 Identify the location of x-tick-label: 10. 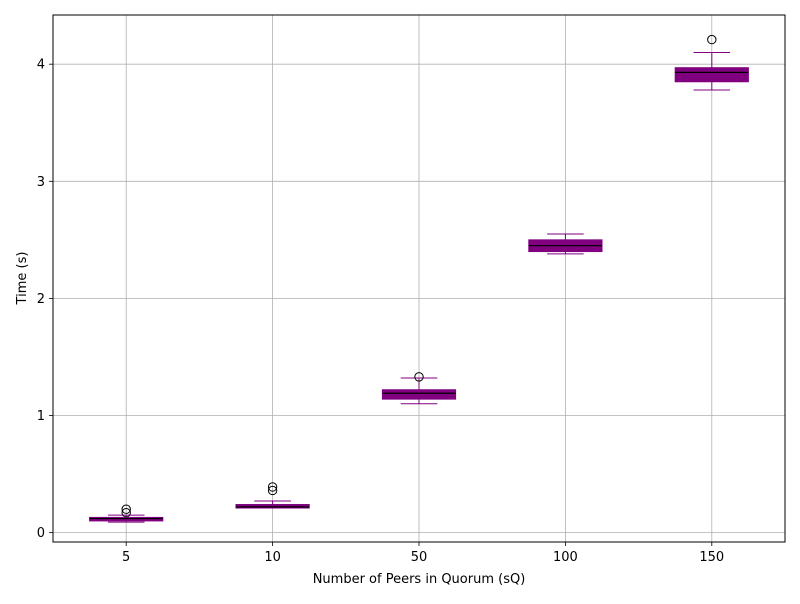
(272, 557).